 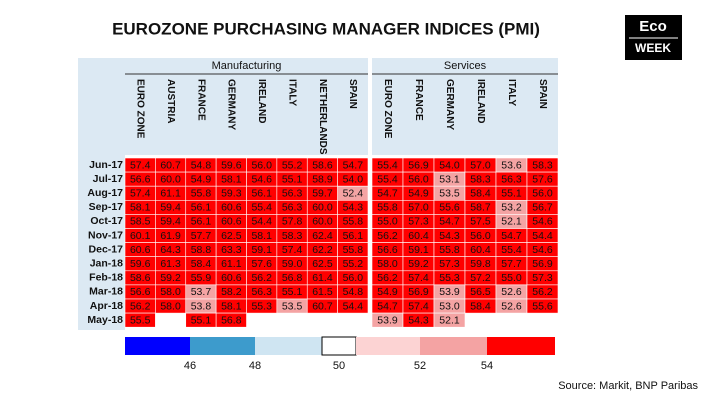 What do you see at coordinates (449, 236) in the screenshot?
I see `cell-value: 54.3` at bounding box center [449, 236].